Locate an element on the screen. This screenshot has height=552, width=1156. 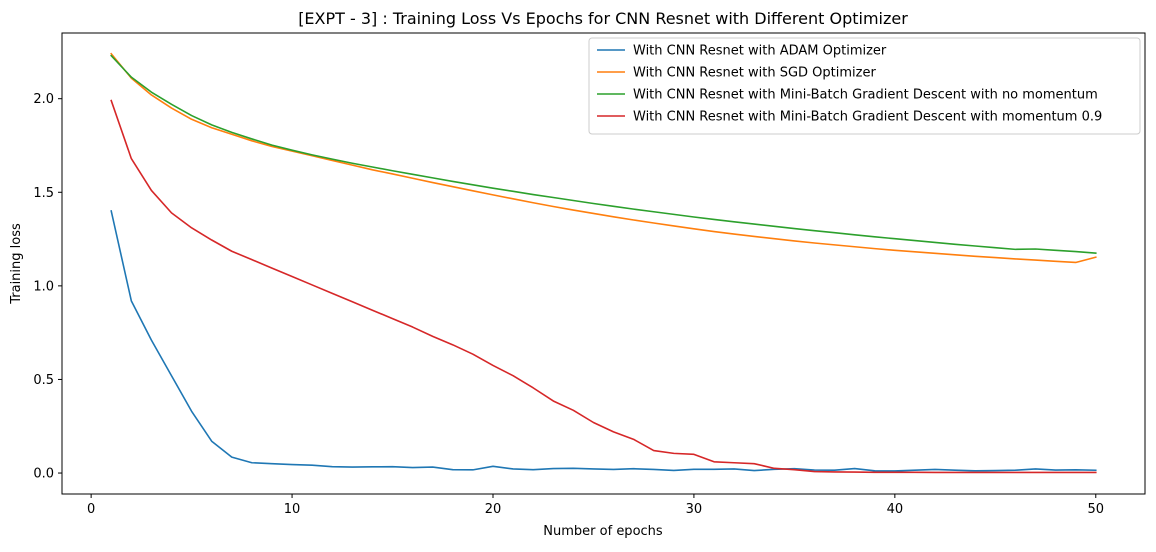
x-tick-label: 0 is located at coordinates (91, 509).